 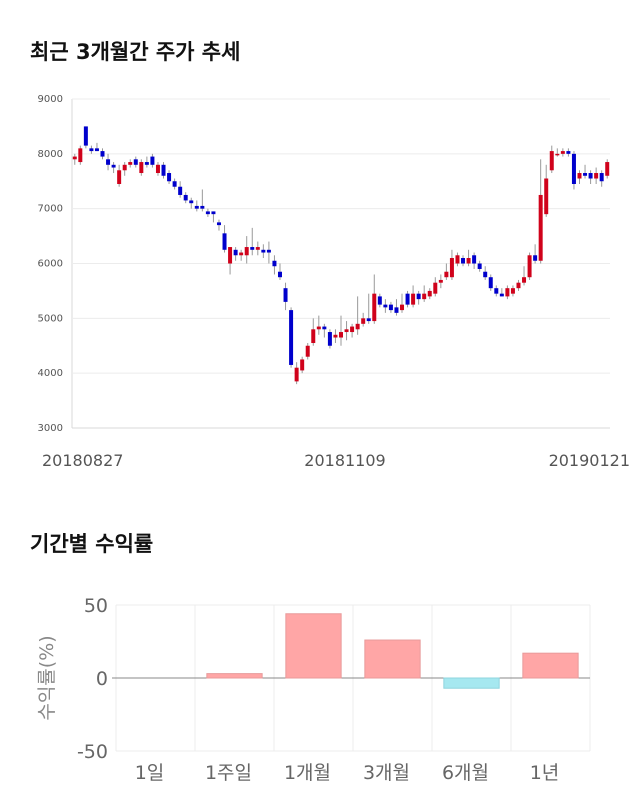 I want to click on x-category-label: 1일, so click(x=150, y=773).